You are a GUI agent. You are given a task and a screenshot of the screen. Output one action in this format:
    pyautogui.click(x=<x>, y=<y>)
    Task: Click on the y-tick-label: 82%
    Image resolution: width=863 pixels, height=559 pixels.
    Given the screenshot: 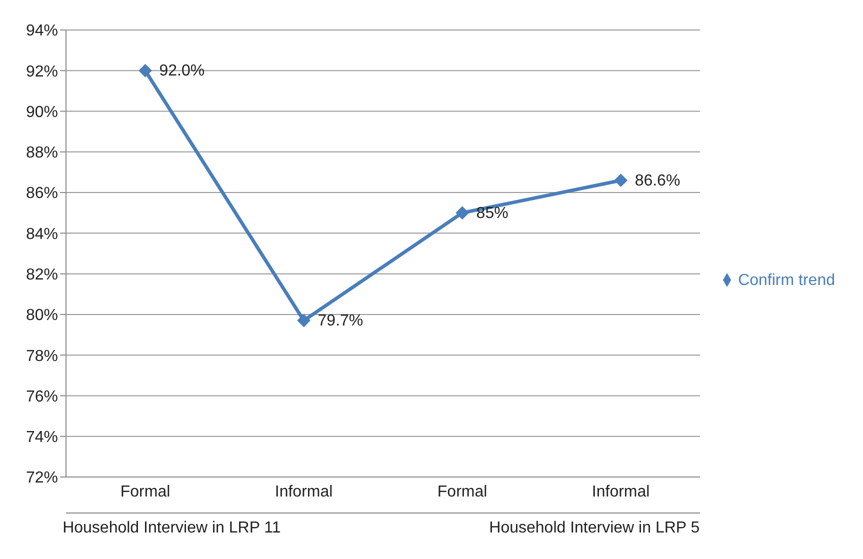 What is the action you would take?
    pyautogui.click(x=42, y=275)
    